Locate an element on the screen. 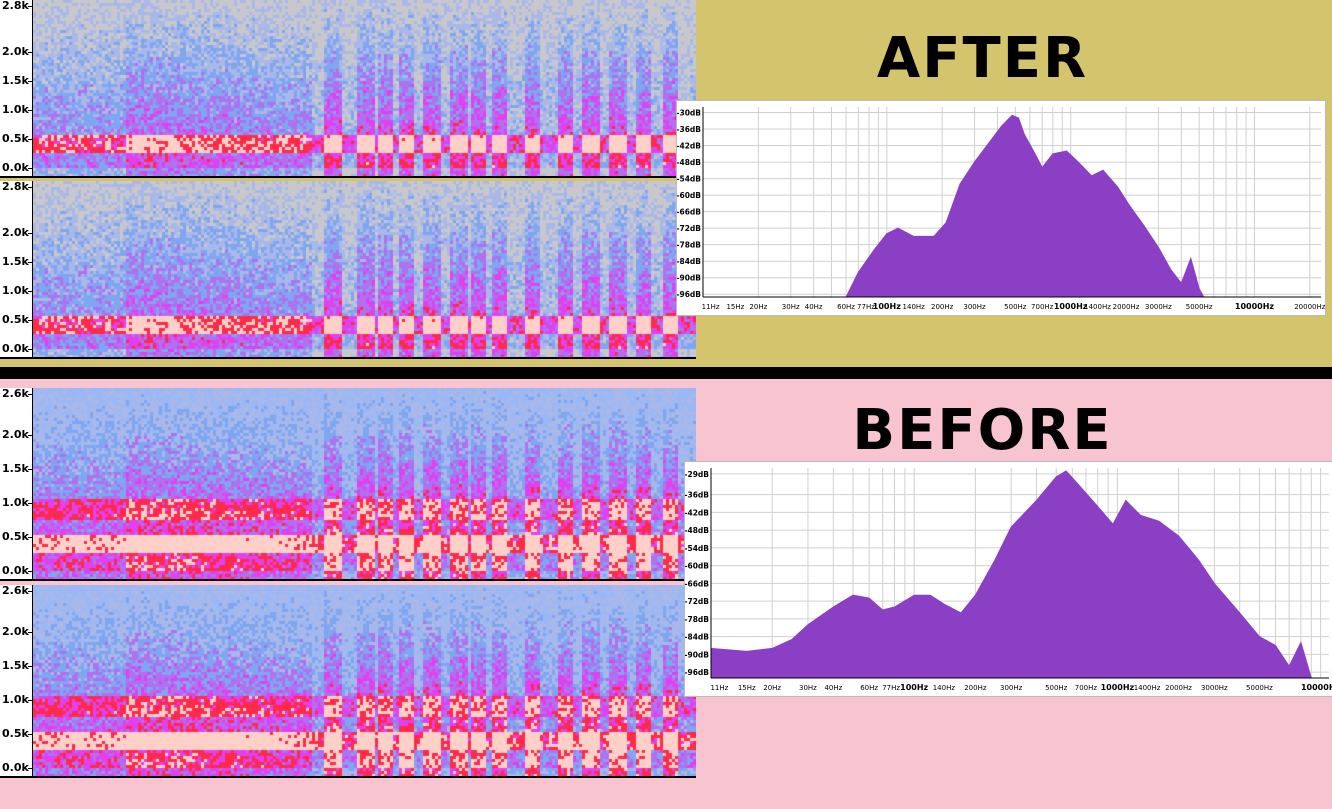  before-right-ruler: 2.6k 2.0k 1.5k 1.0k 0.5k 0.0k is located at coordinates (16, 681).